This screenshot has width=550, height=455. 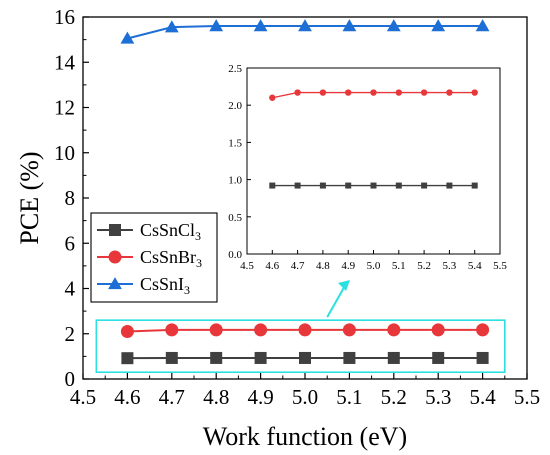 What do you see at coordinates (64, 108) in the screenshot?
I see `y-tick-label: 12` at bounding box center [64, 108].